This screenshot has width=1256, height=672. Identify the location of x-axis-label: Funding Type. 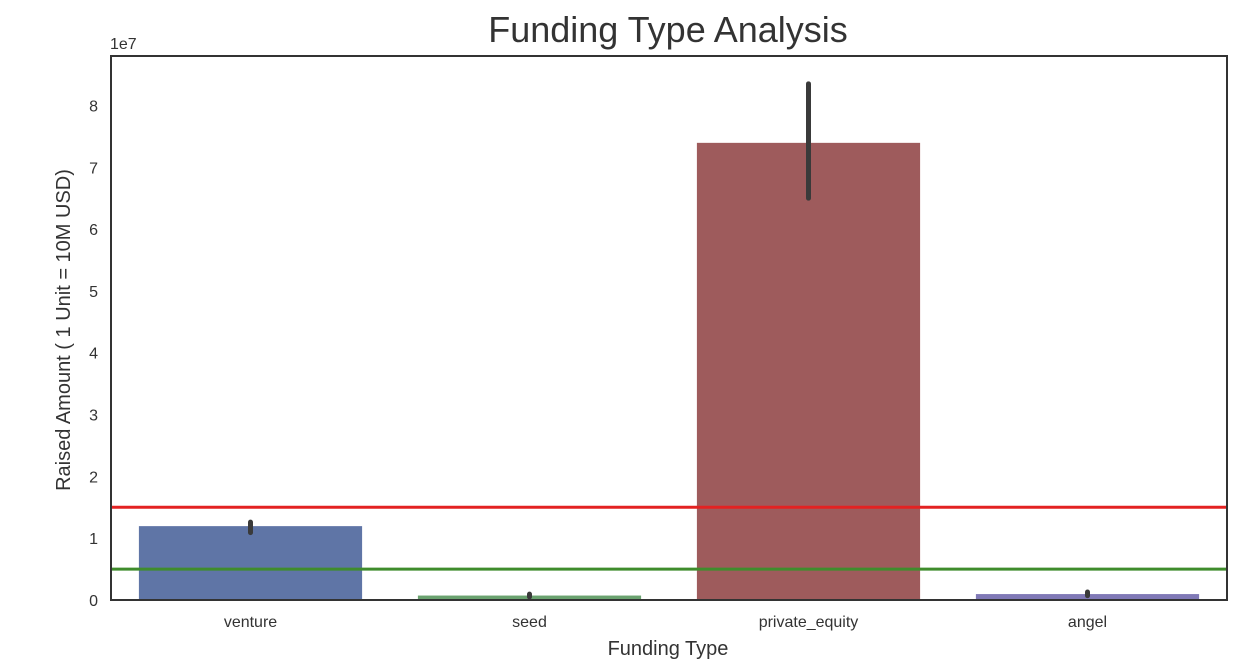
(668, 649).